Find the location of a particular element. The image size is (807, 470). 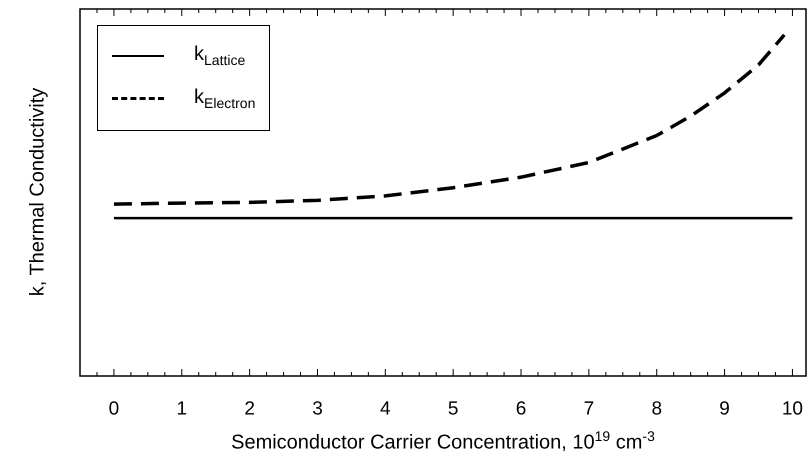

y-axis-title: k, Thermal Conductivity is located at coordinates (38, 192).